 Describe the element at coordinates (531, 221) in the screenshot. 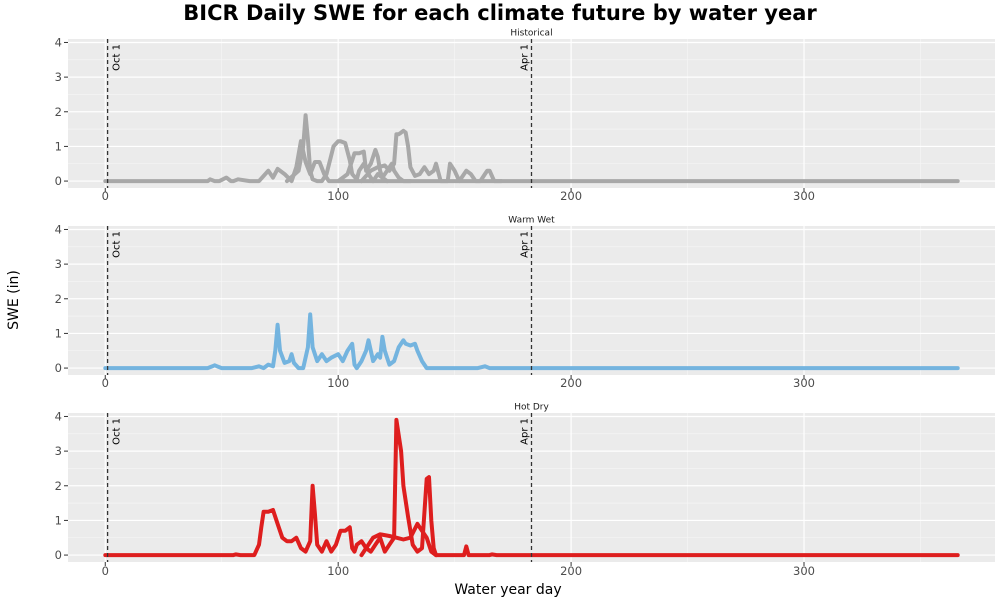

I see `panel-title: Warm Wet` at that location.